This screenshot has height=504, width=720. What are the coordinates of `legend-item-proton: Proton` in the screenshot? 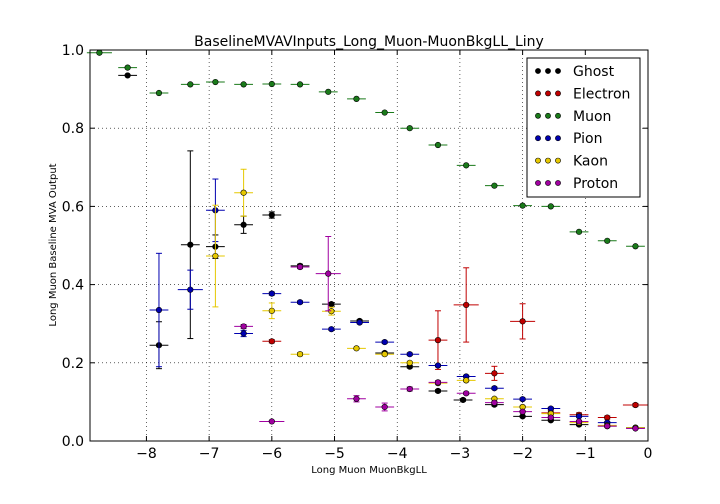 It's located at (576, 184).